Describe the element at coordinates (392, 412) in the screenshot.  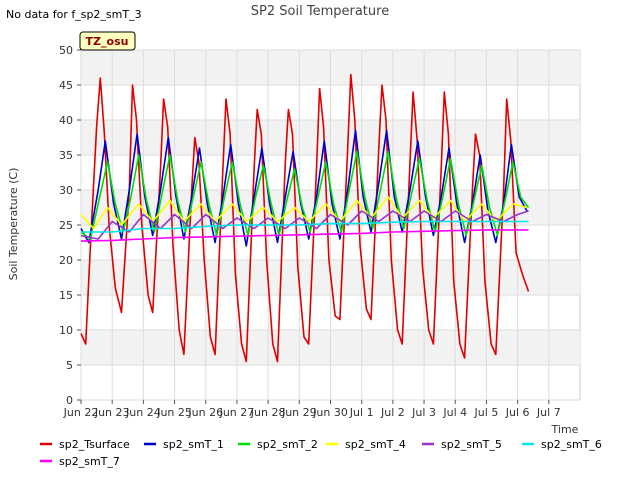
I see `x-tick-label: Jul 2` at that location.